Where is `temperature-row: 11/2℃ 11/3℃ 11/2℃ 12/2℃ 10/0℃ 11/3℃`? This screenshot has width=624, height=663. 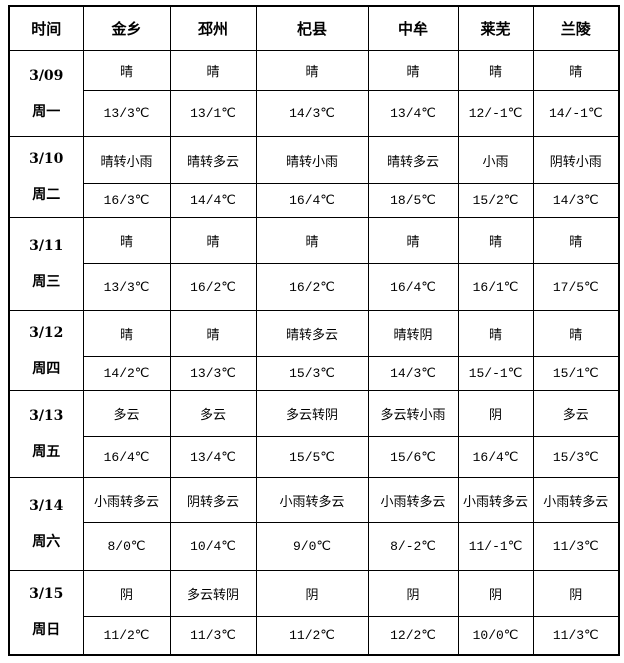
temperature-row: 11/2℃ 11/3℃ 11/2℃ 12/2℃ 10/0℃ 11/3℃ is located at coordinates (314, 635).